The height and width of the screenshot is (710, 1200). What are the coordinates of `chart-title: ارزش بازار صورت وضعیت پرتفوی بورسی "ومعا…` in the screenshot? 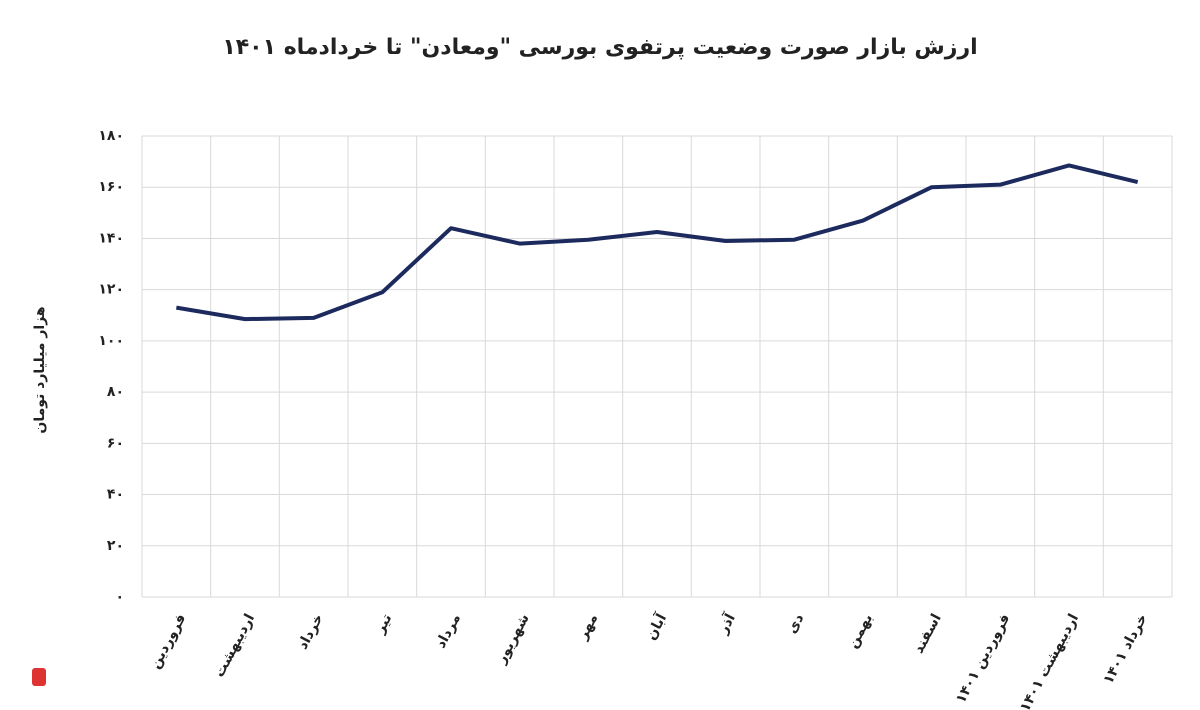 It's located at (599, 47).